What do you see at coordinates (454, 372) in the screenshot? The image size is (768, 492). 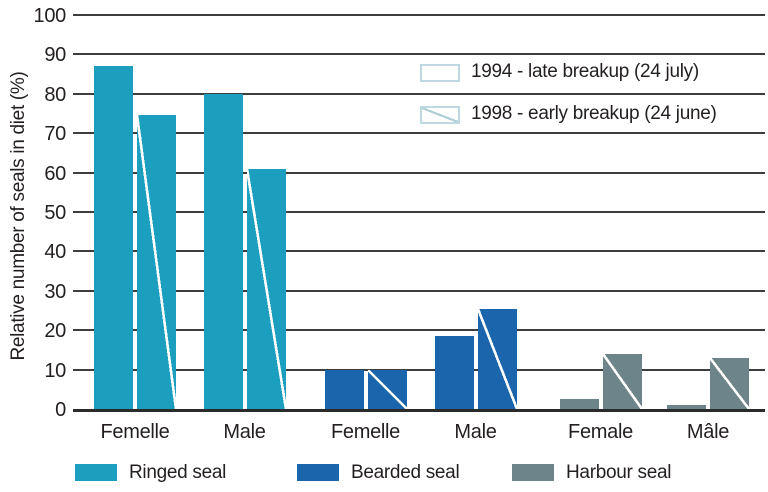 I see `bar-bearded-seal-male-1994` at bounding box center [454, 372].